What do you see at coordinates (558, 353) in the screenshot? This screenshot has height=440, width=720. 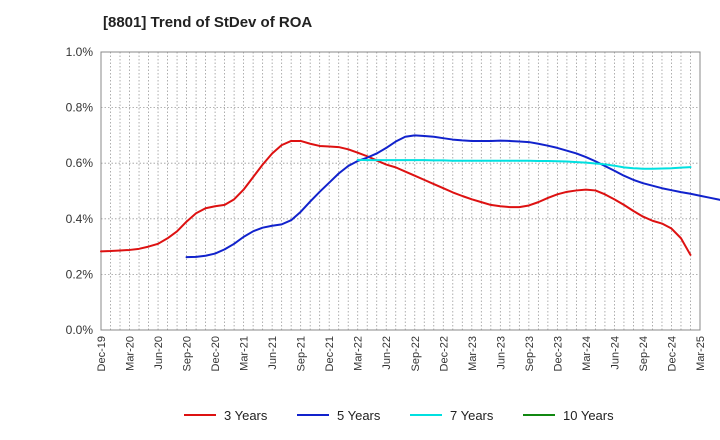 I see `x-tick-label: Dec-23` at bounding box center [558, 353].